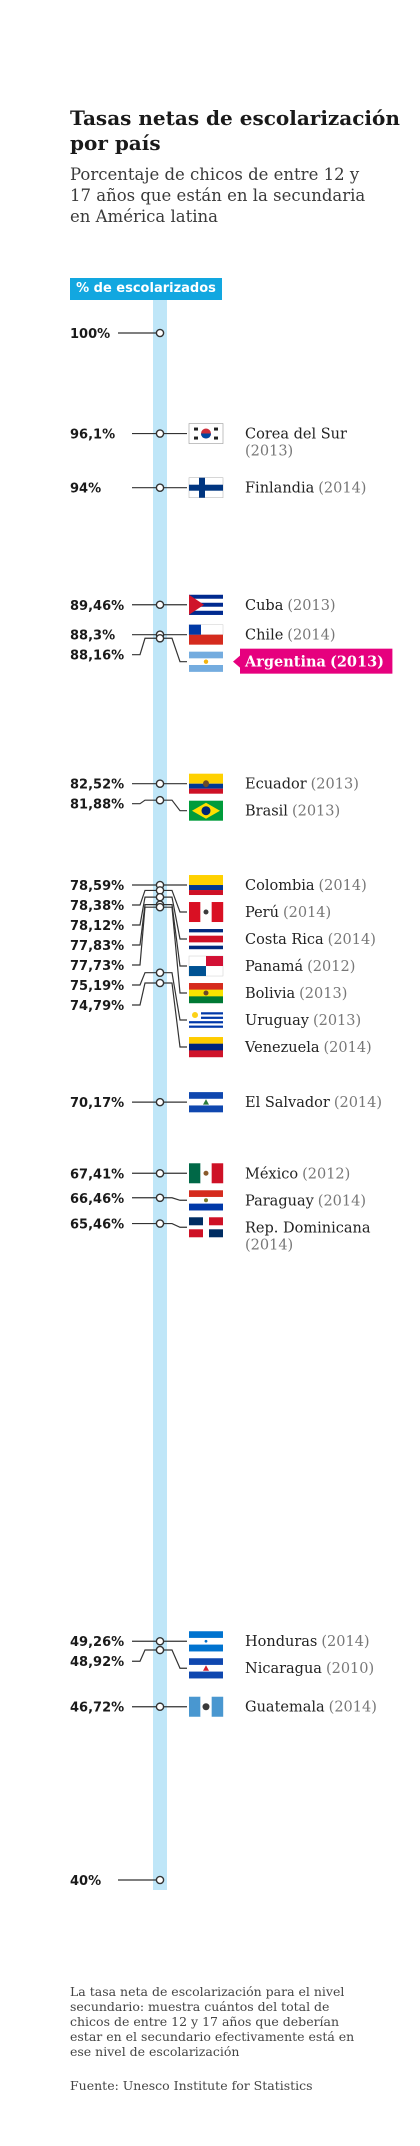  What do you see at coordinates (300, 967) in the screenshot?
I see `country-label: Panamá (2012)` at bounding box center [300, 967].